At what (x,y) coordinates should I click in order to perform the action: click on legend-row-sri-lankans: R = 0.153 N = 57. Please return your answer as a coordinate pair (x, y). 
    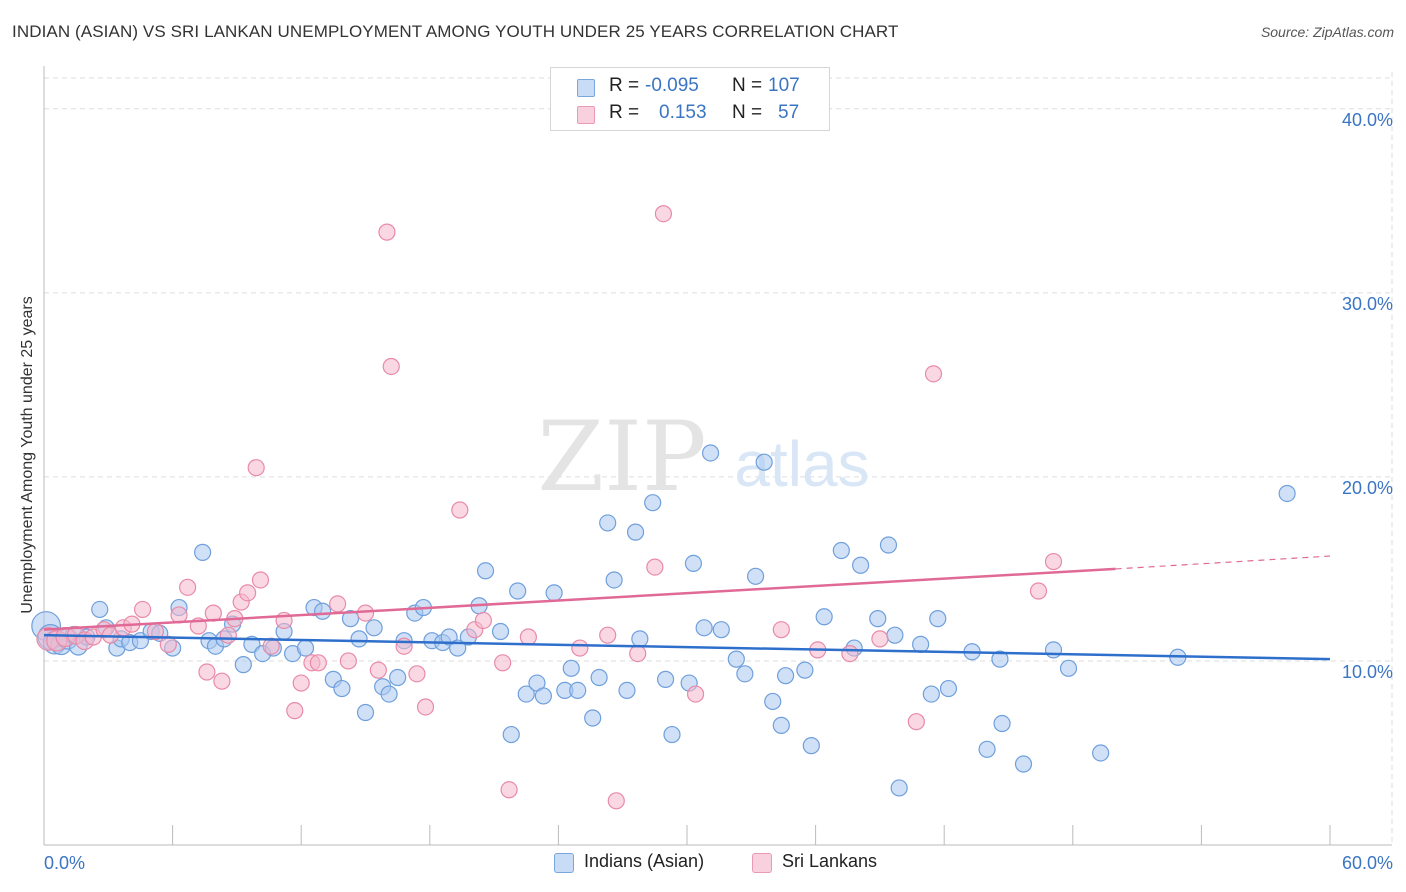
    Looking at the image, I should click on (690, 114).